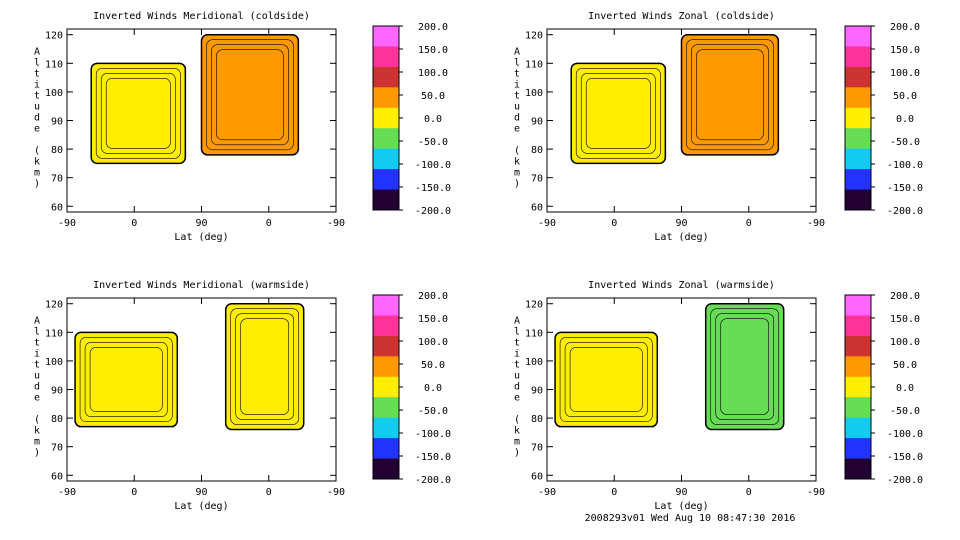  I want to click on colorbar-tick-label: 50.0, so click(905, 96).